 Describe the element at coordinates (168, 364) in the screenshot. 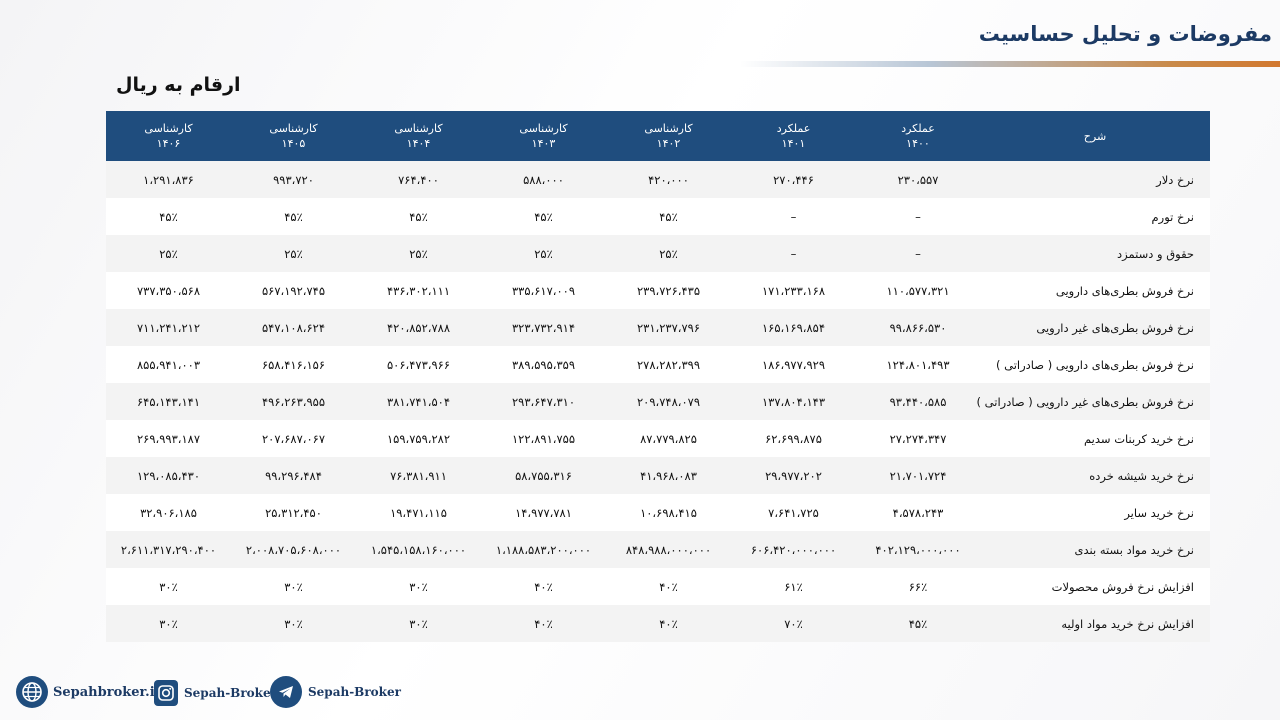

I see `table-cell: ۸۵۵،۹۴۱،۰۰۳` at that location.